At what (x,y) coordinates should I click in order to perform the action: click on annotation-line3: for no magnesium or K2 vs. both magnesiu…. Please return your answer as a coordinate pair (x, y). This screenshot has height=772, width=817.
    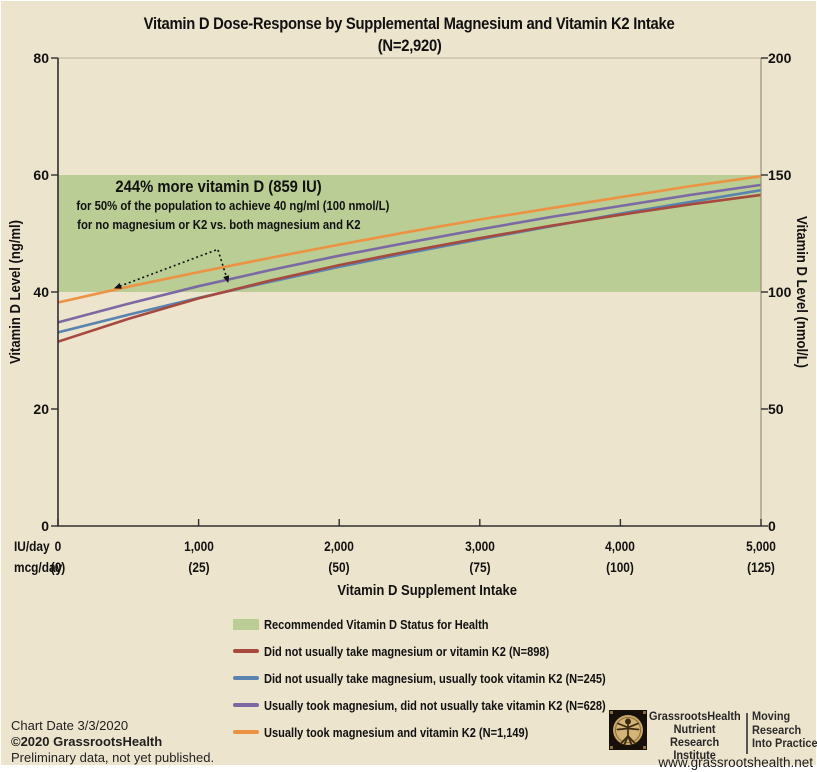
    Looking at the image, I should click on (219, 224).